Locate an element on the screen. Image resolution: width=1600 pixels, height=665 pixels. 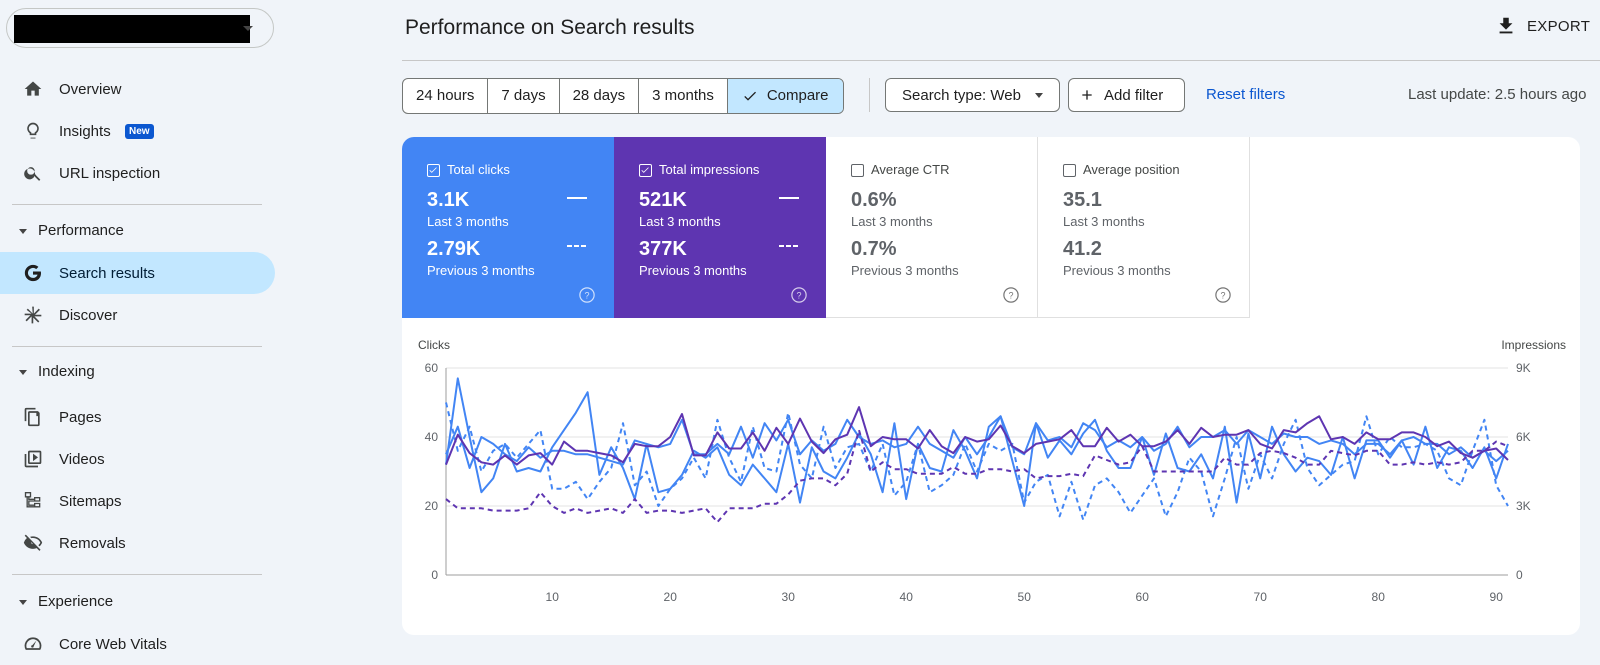
nav-videos: Videos is located at coordinates (137, 459).